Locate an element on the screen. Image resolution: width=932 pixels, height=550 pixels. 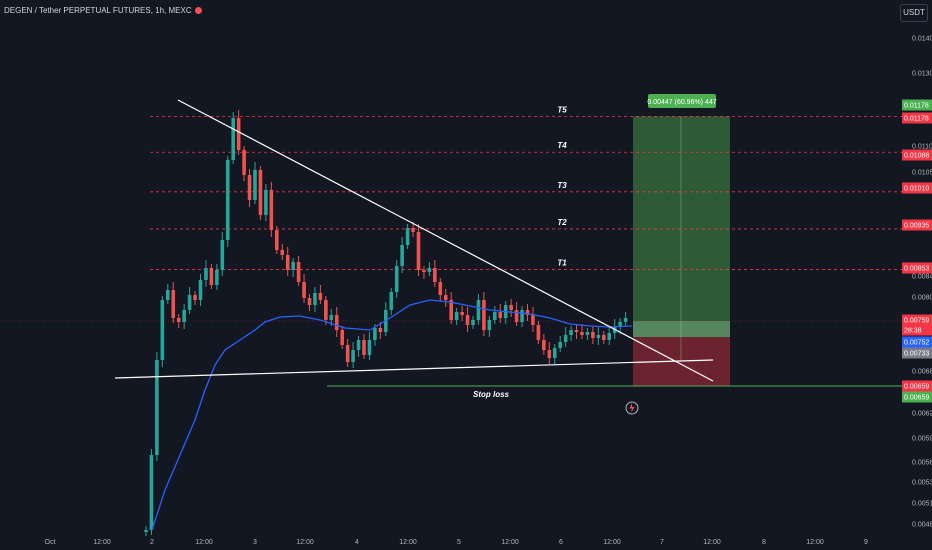
x-tick-label: 4 is located at coordinates (357, 542).